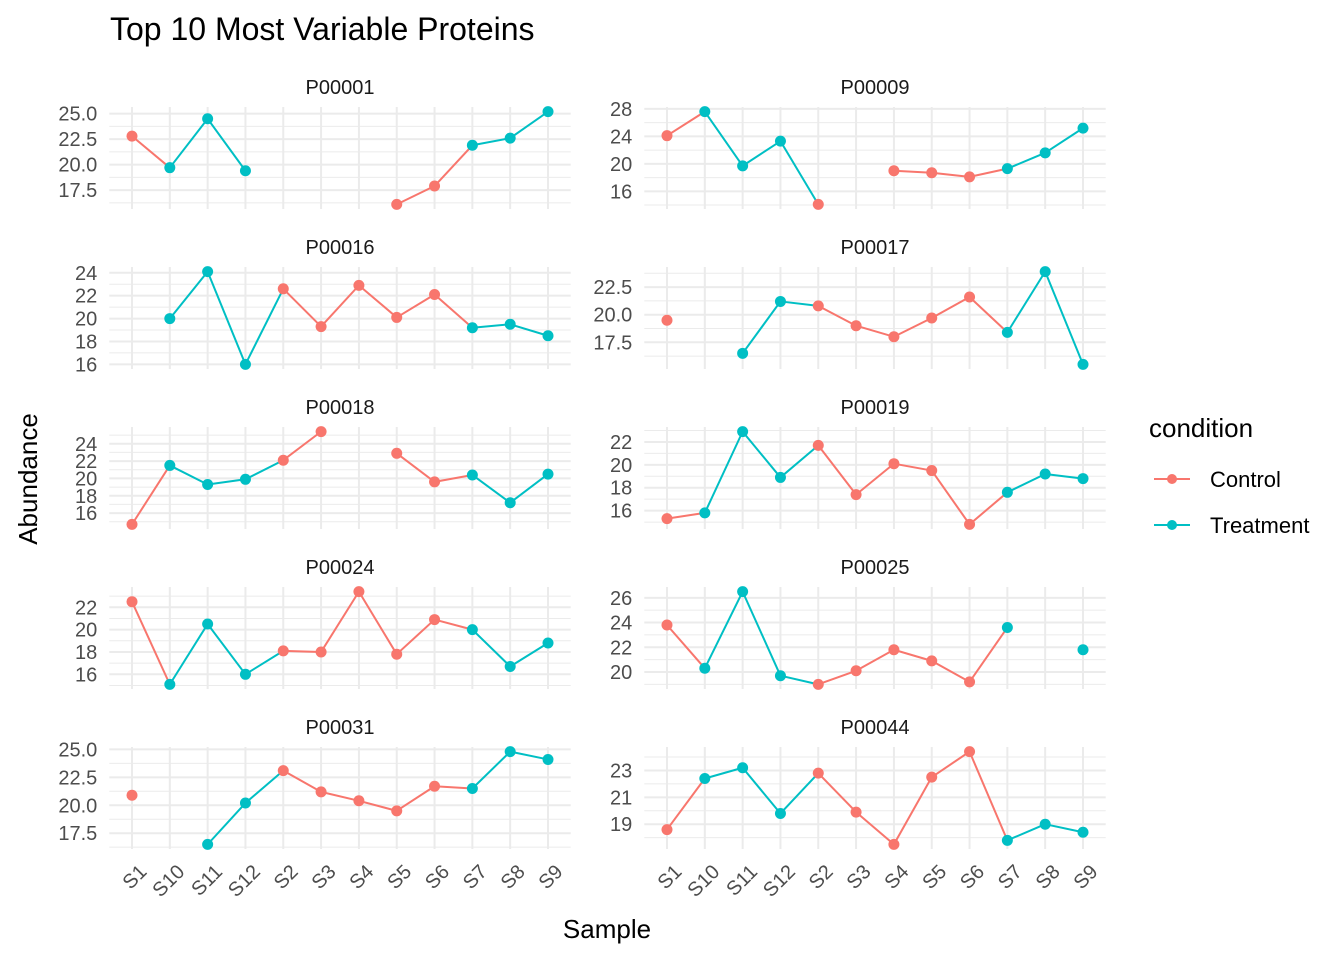  I want to click on data-point-S3, so click(856, 812).